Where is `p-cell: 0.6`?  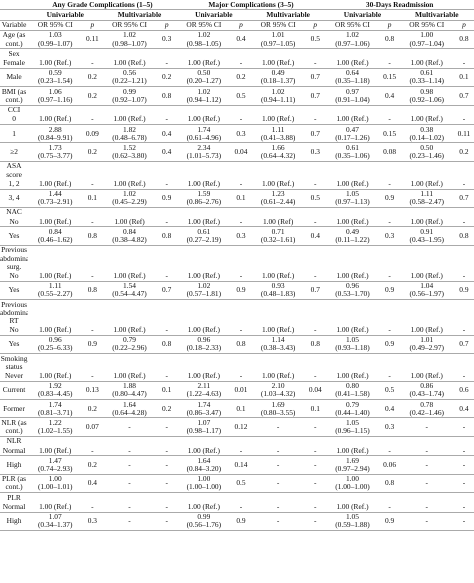
p-cell: 0.6 is located at coordinates (463, 391).